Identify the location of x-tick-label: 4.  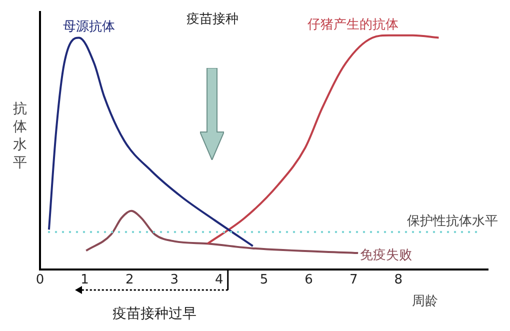
(219, 280).